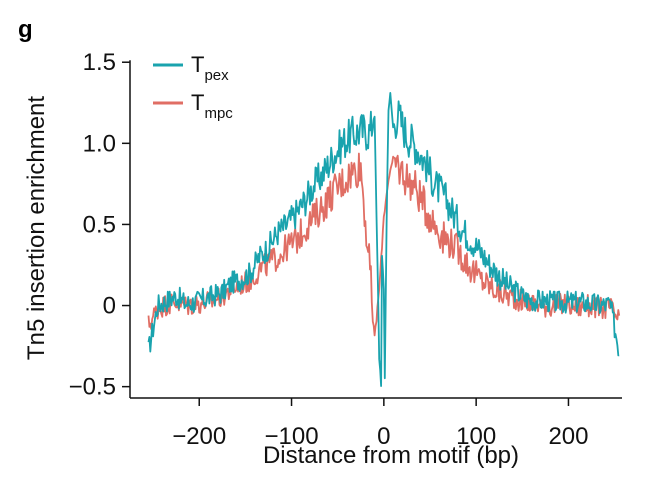 The height and width of the screenshot is (499, 663). I want to click on panel-letter: g, so click(25, 29).